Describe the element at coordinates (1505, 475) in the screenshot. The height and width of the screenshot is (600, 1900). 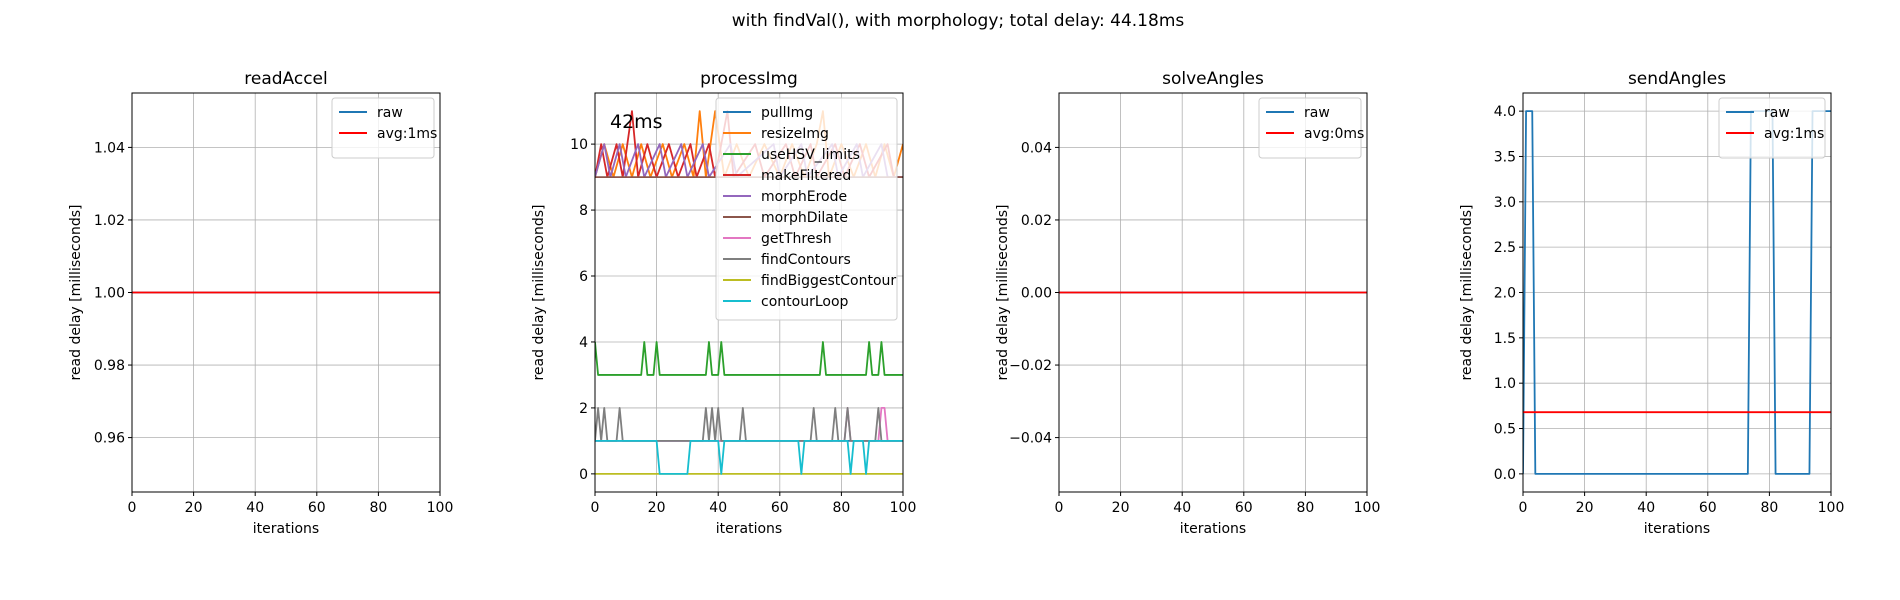
I see `y-tick-label: 0.0` at that location.